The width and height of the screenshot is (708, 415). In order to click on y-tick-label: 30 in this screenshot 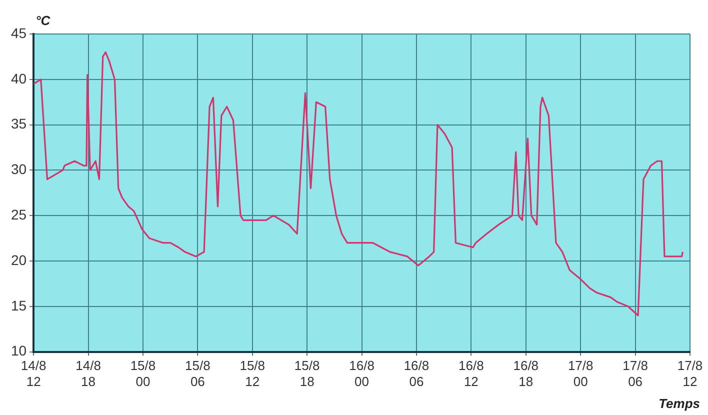, I will do `click(18, 169)`.